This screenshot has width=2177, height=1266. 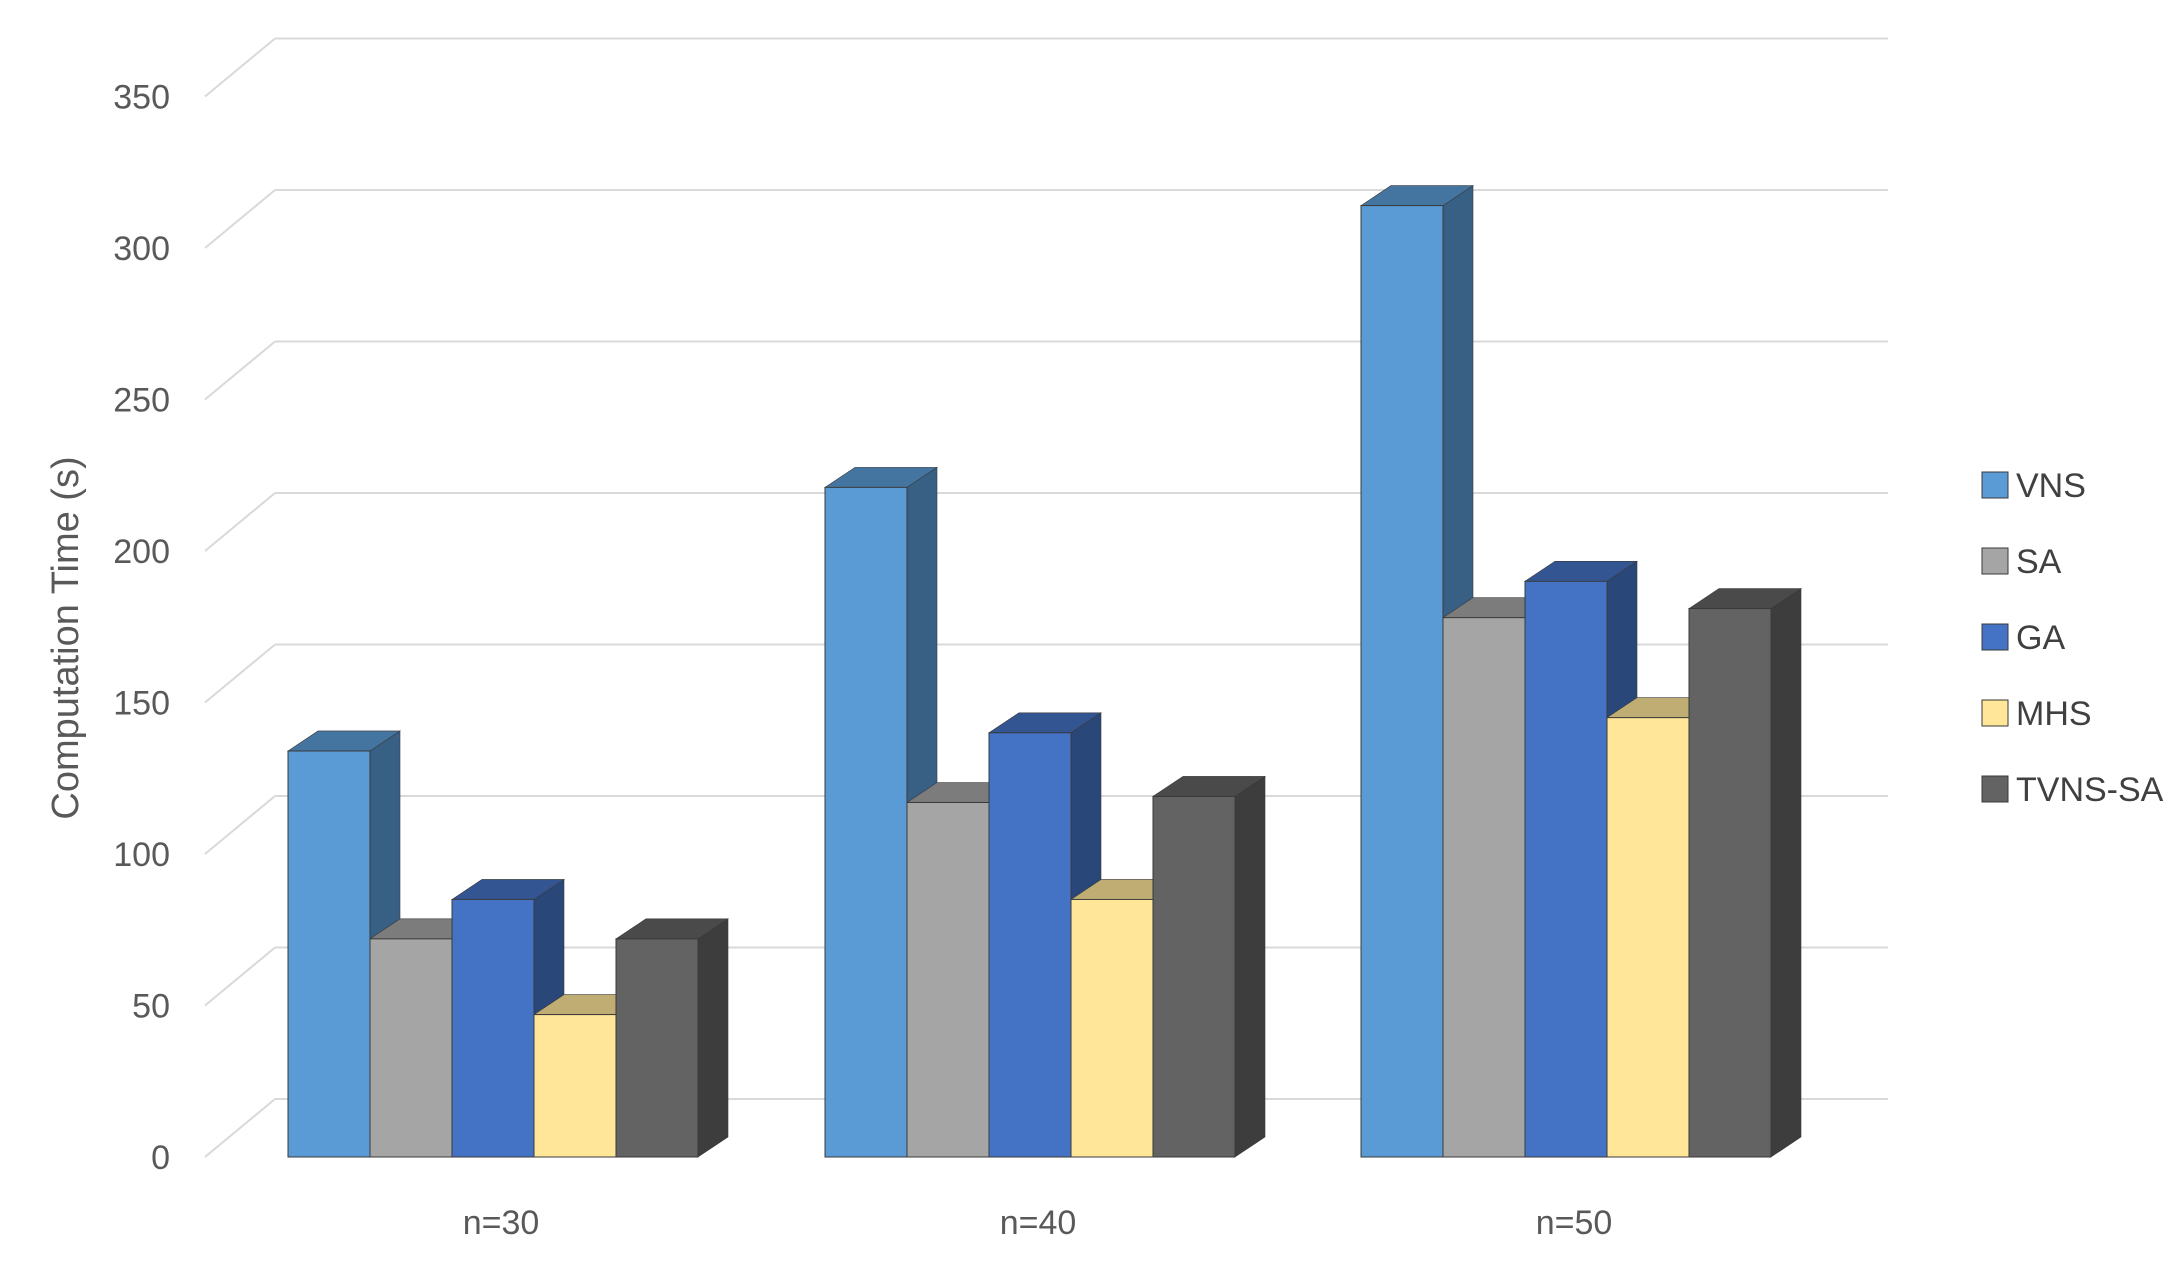 I want to click on legend: VNS SA GA MHS TVNS-SA, so click(x=2072, y=638).